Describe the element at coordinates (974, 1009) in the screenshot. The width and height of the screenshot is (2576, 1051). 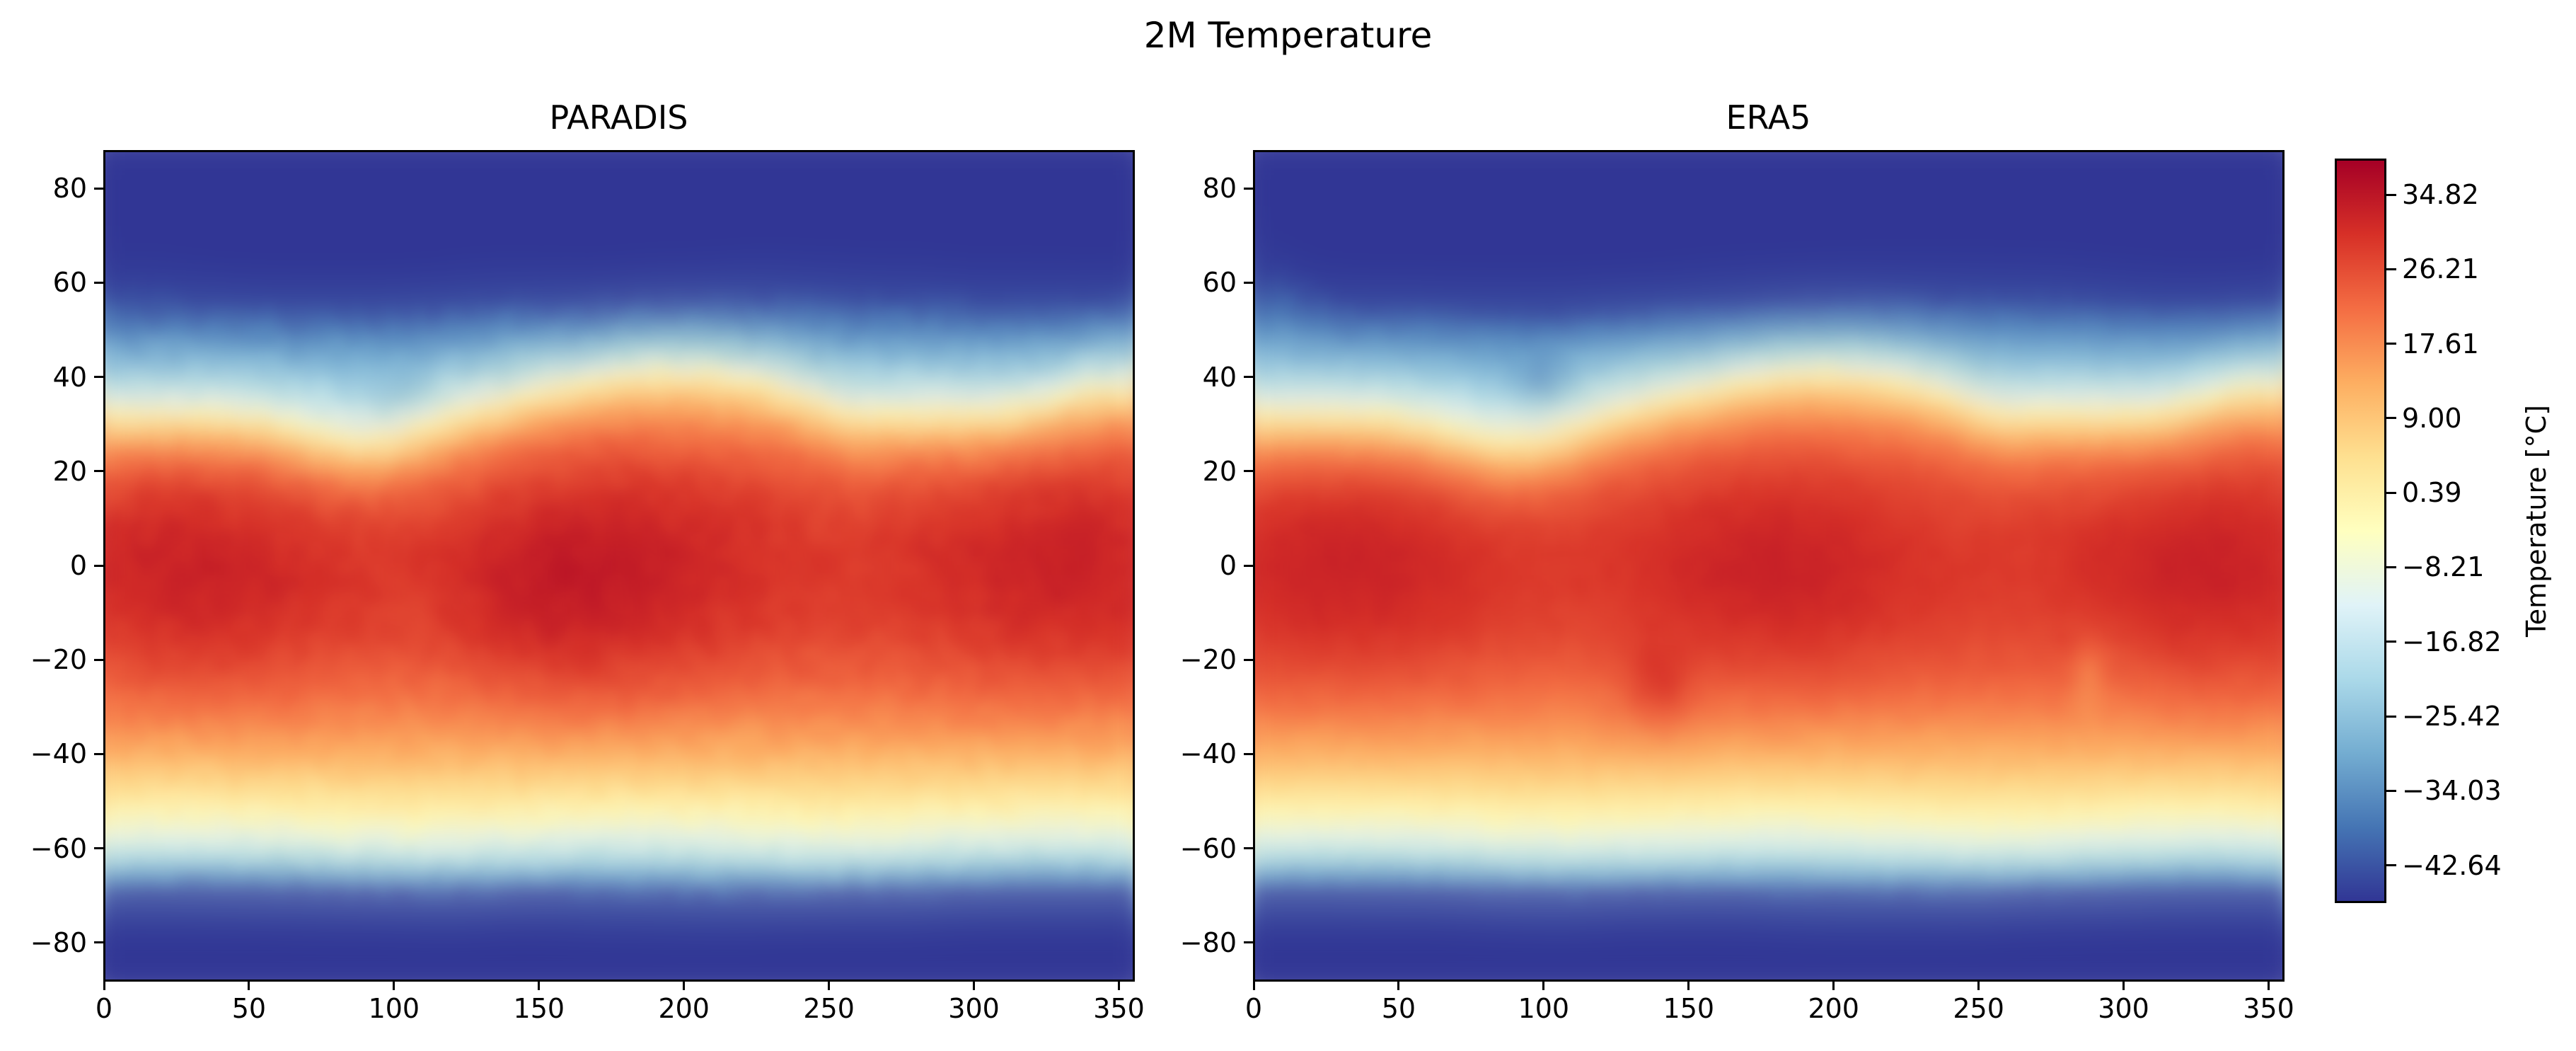
I see `x-tick-label-0-6: 300` at that location.